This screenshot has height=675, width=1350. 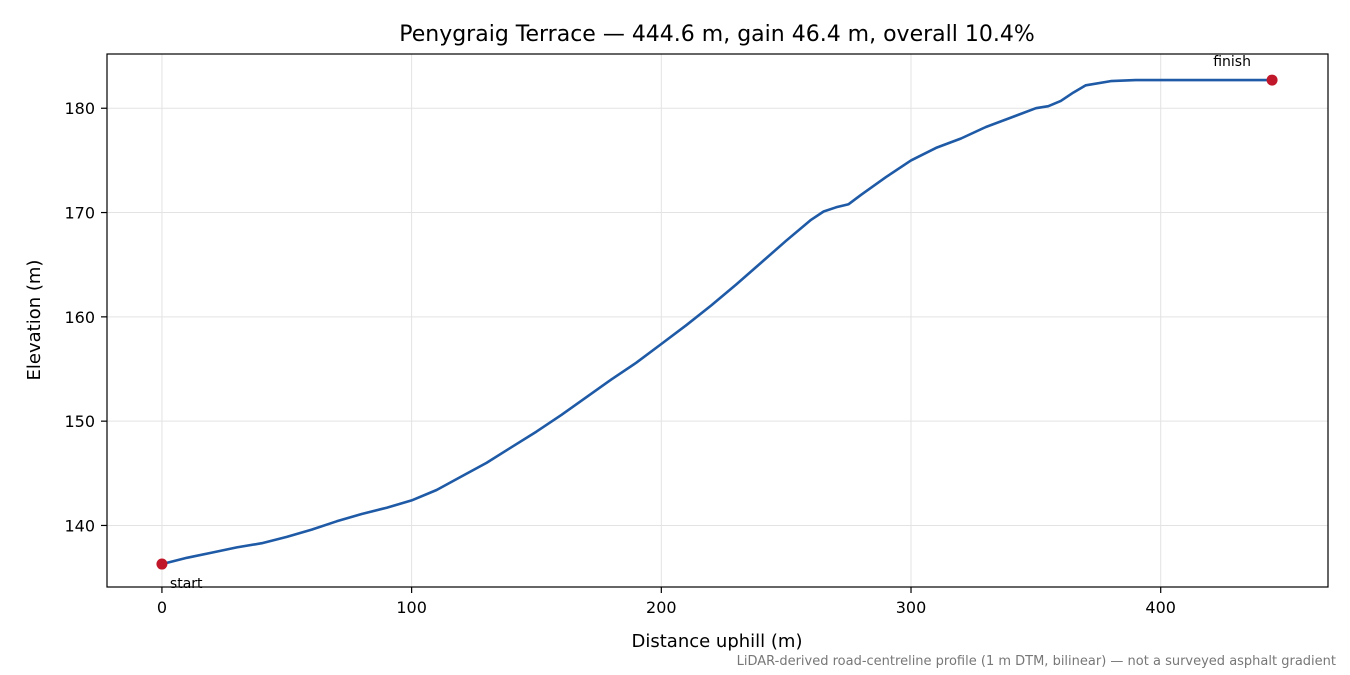 What do you see at coordinates (79, 525) in the screenshot?
I see `y-tick-label: 140` at bounding box center [79, 525].